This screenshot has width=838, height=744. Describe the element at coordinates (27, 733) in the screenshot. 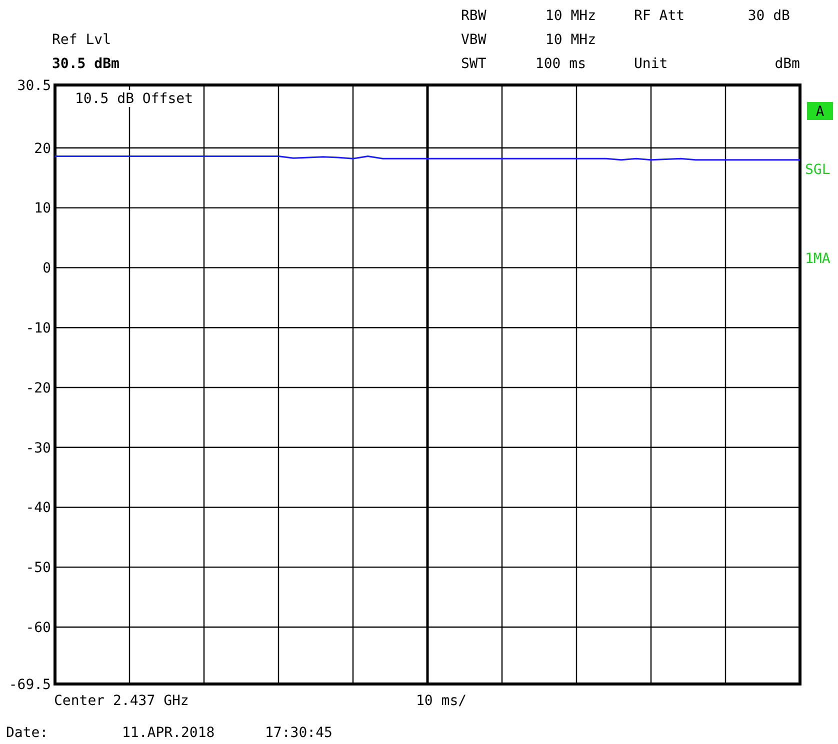

I see `text: Date:` at that location.